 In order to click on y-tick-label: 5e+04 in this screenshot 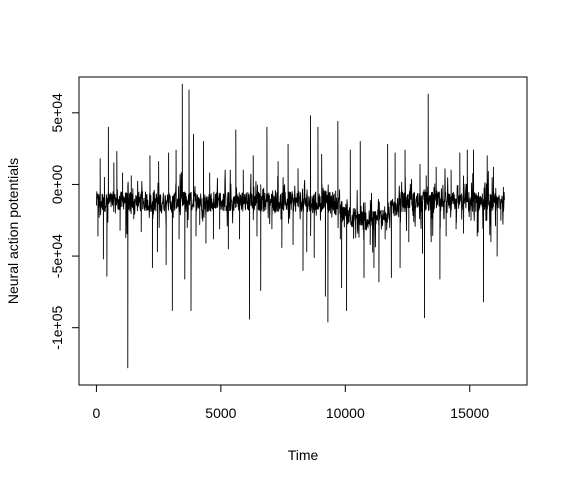, I will do `click(57, 113)`.